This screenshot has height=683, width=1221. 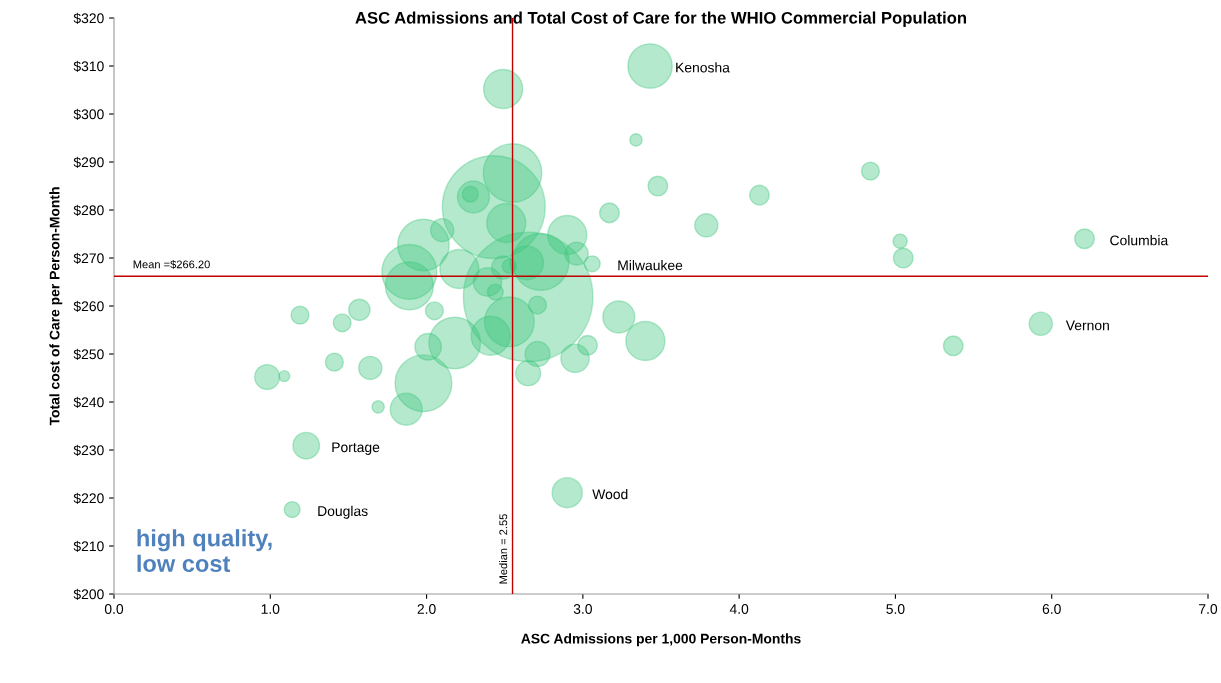 What do you see at coordinates (56, 306) in the screenshot?
I see `y-axis-title: Total cost of Care per Person-Month` at bounding box center [56, 306].